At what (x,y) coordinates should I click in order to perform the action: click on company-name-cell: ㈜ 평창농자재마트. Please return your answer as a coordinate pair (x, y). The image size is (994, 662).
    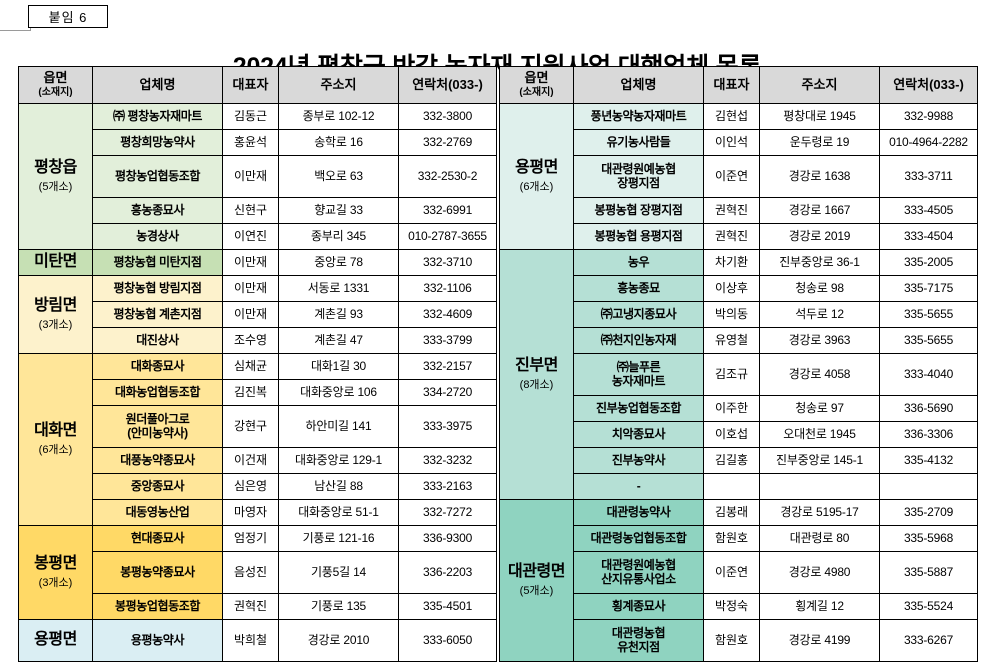
    Looking at the image, I should click on (157, 116).